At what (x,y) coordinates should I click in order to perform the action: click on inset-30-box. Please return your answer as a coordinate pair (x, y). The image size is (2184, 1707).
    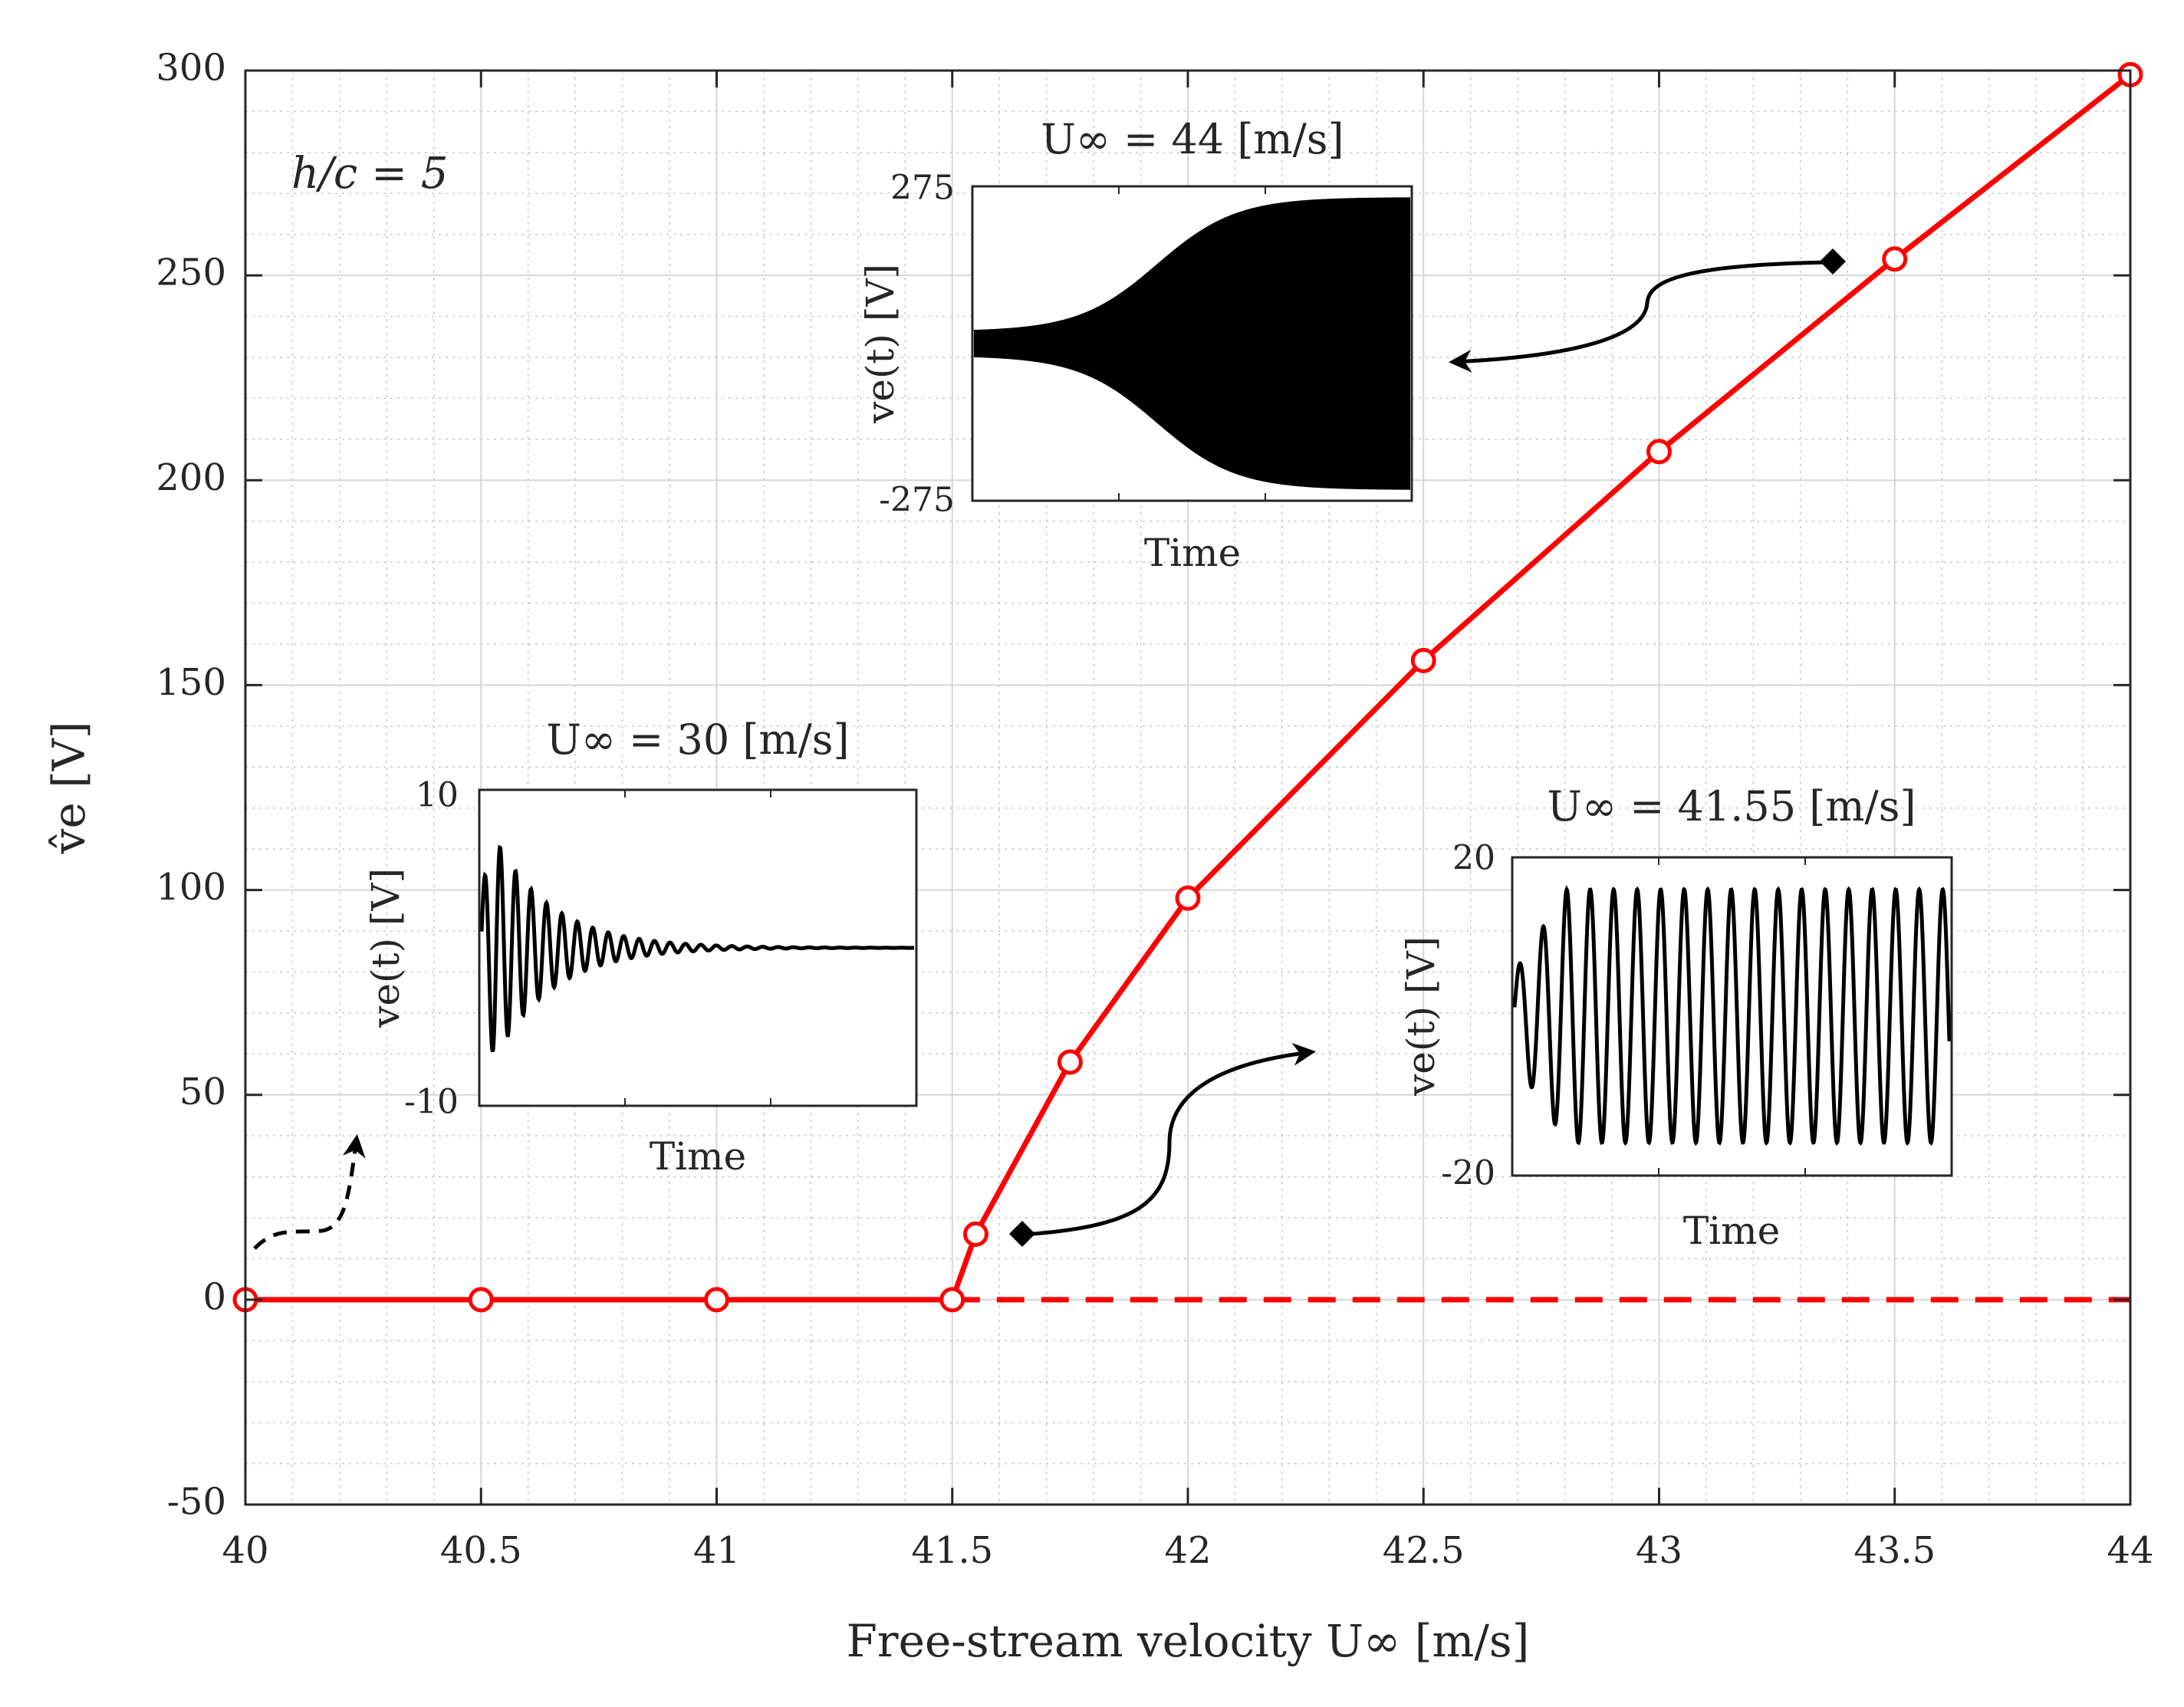
    Looking at the image, I should click on (698, 947).